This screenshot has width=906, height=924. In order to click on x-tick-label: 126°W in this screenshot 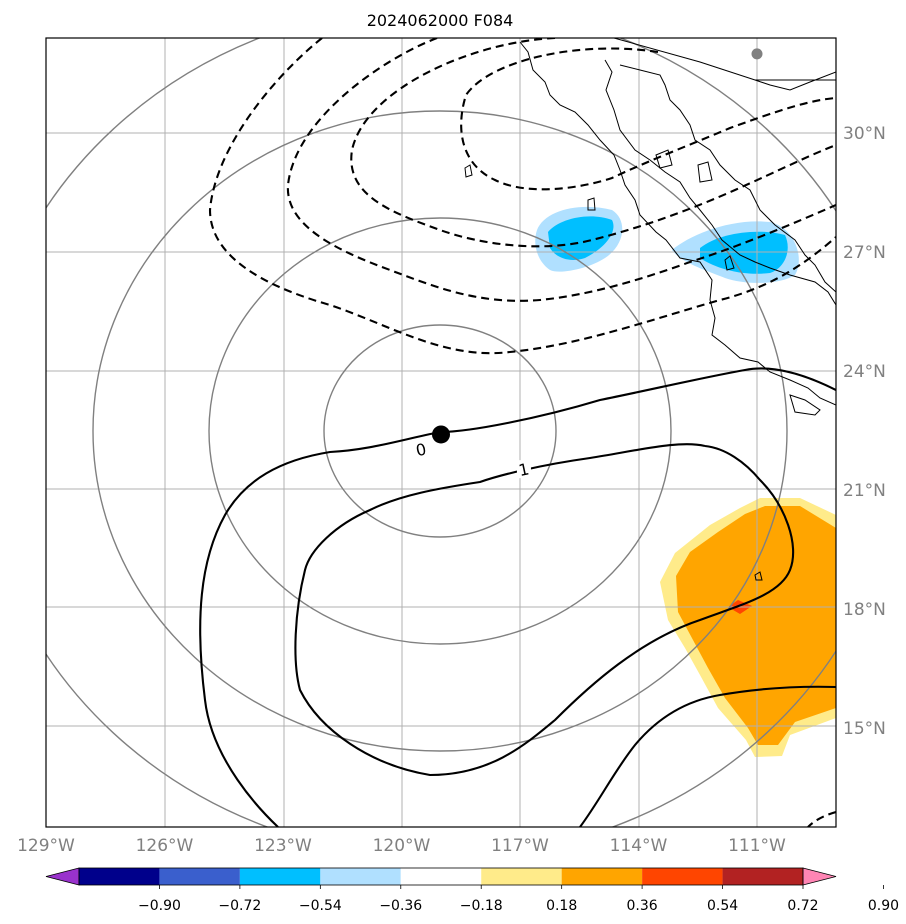, I will do `click(165, 846)`.